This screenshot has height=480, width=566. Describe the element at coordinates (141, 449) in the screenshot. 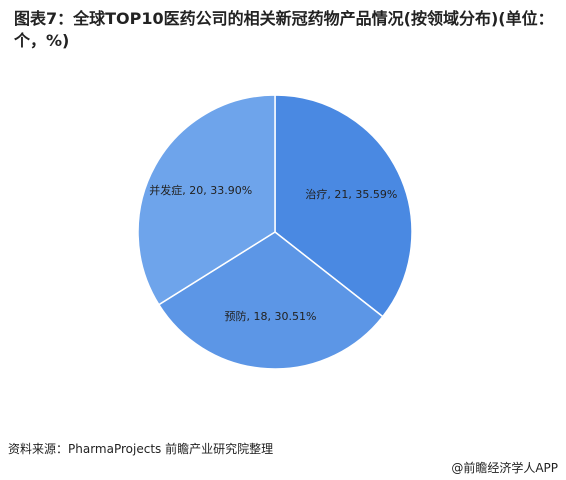

I see `source-note: 资料来源：PharmaProjects 前瞻产业研究院整理` at that location.